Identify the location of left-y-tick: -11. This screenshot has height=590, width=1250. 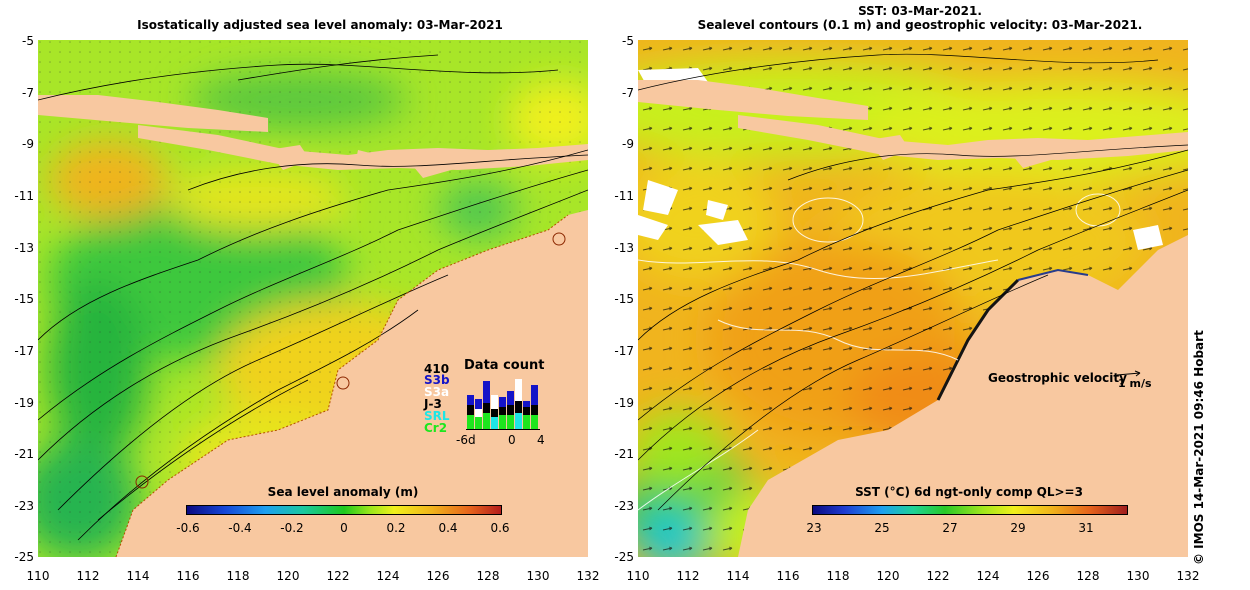
(24, 196).